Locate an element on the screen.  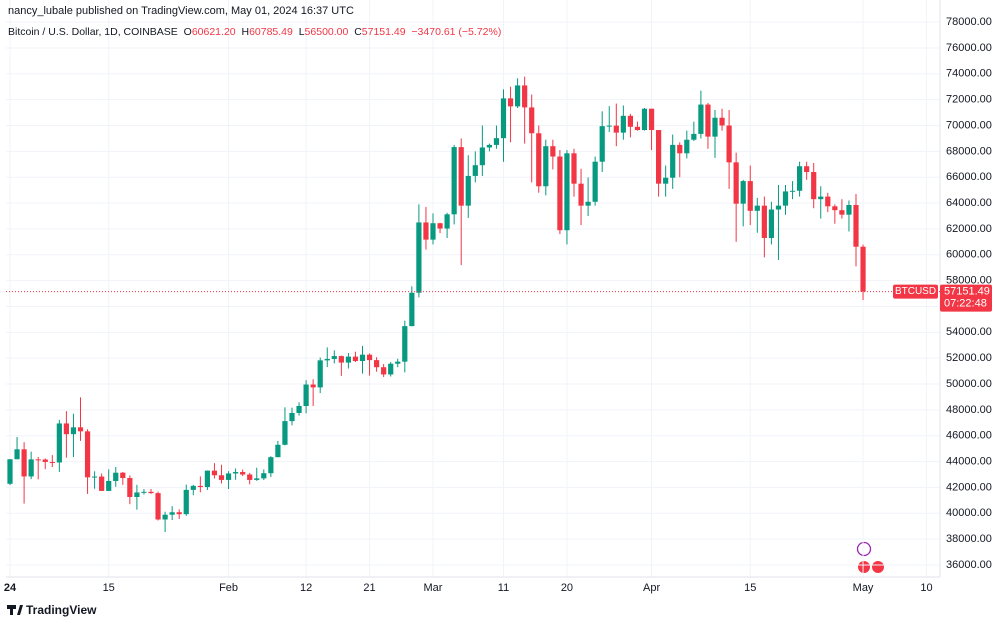
y-tick-label: 54000.00 is located at coordinates (969, 332).